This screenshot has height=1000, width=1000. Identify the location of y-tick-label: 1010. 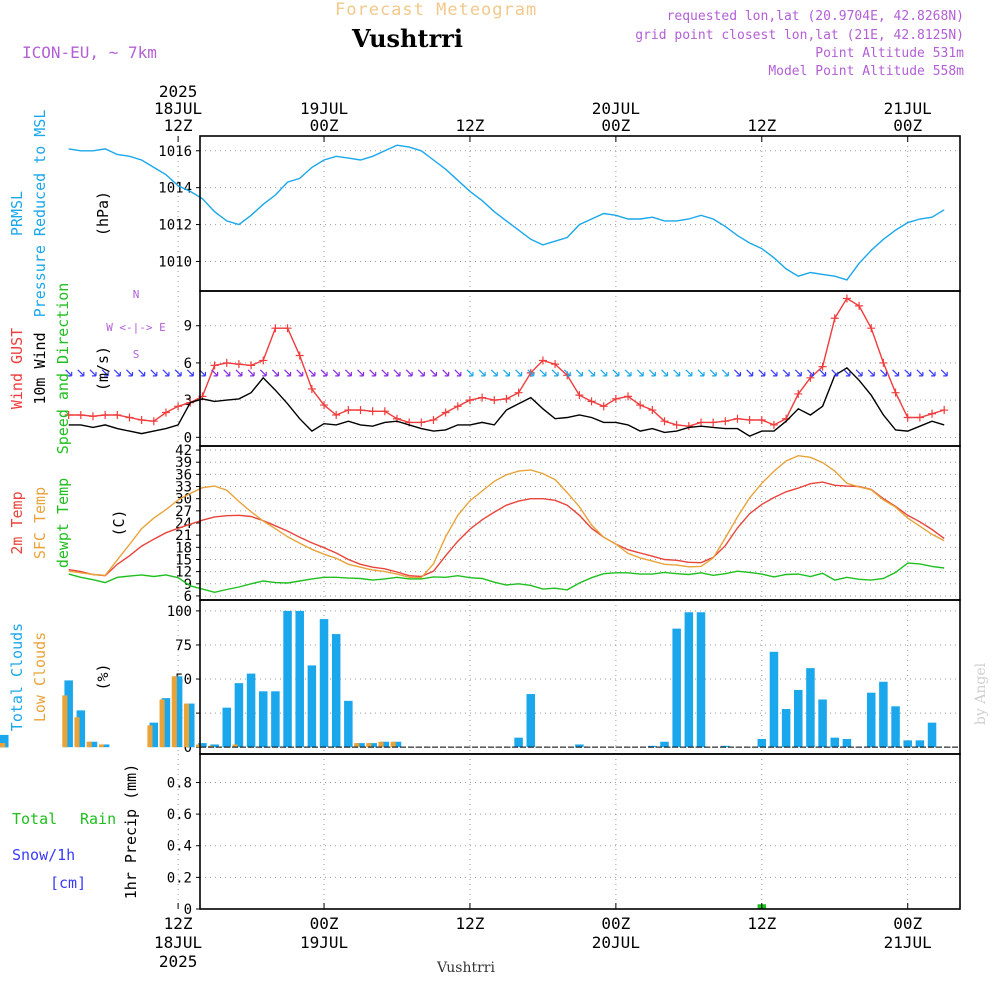
(175, 262).